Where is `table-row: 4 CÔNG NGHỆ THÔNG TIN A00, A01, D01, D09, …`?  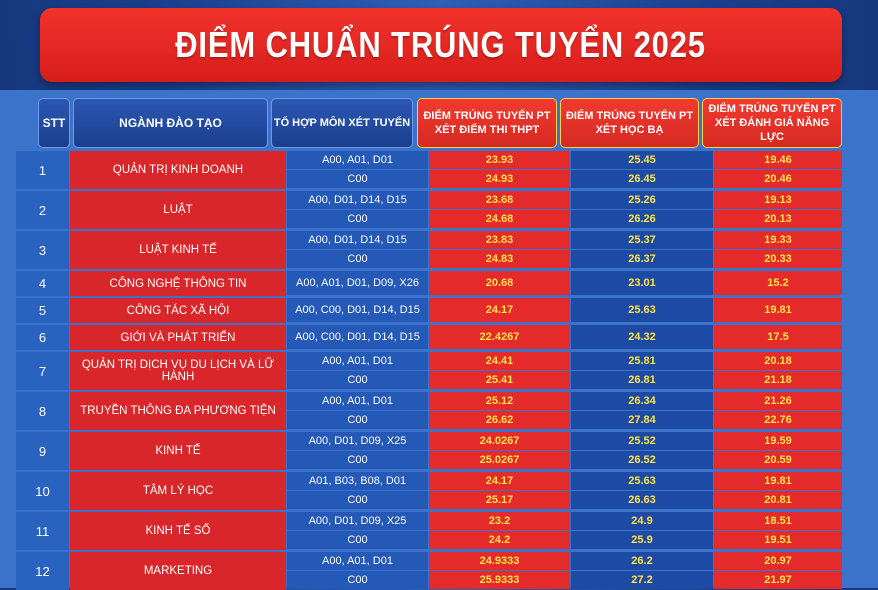
table-row: 4 CÔNG NGHỆ THÔNG TIN A00, A01, D01, D09, … is located at coordinates (429, 283).